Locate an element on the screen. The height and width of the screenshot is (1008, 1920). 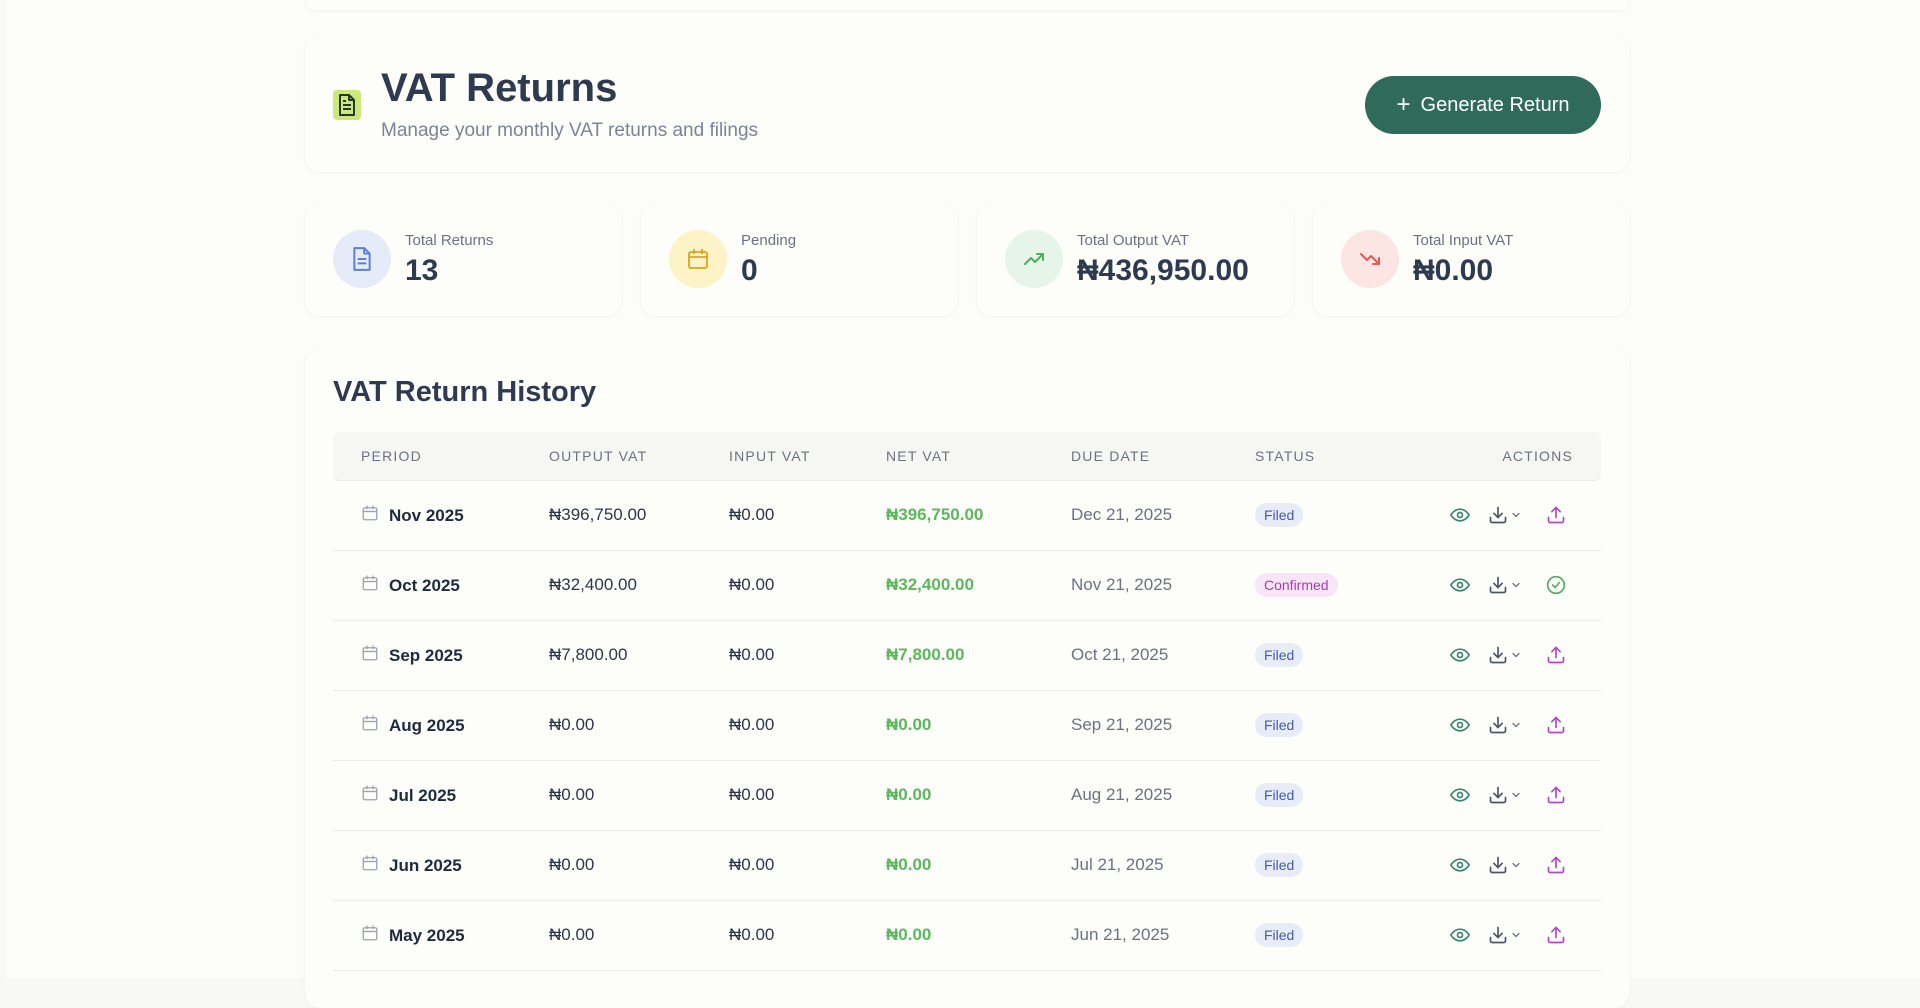
generate-return-button: + Generate Return is located at coordinates (1483, 105).